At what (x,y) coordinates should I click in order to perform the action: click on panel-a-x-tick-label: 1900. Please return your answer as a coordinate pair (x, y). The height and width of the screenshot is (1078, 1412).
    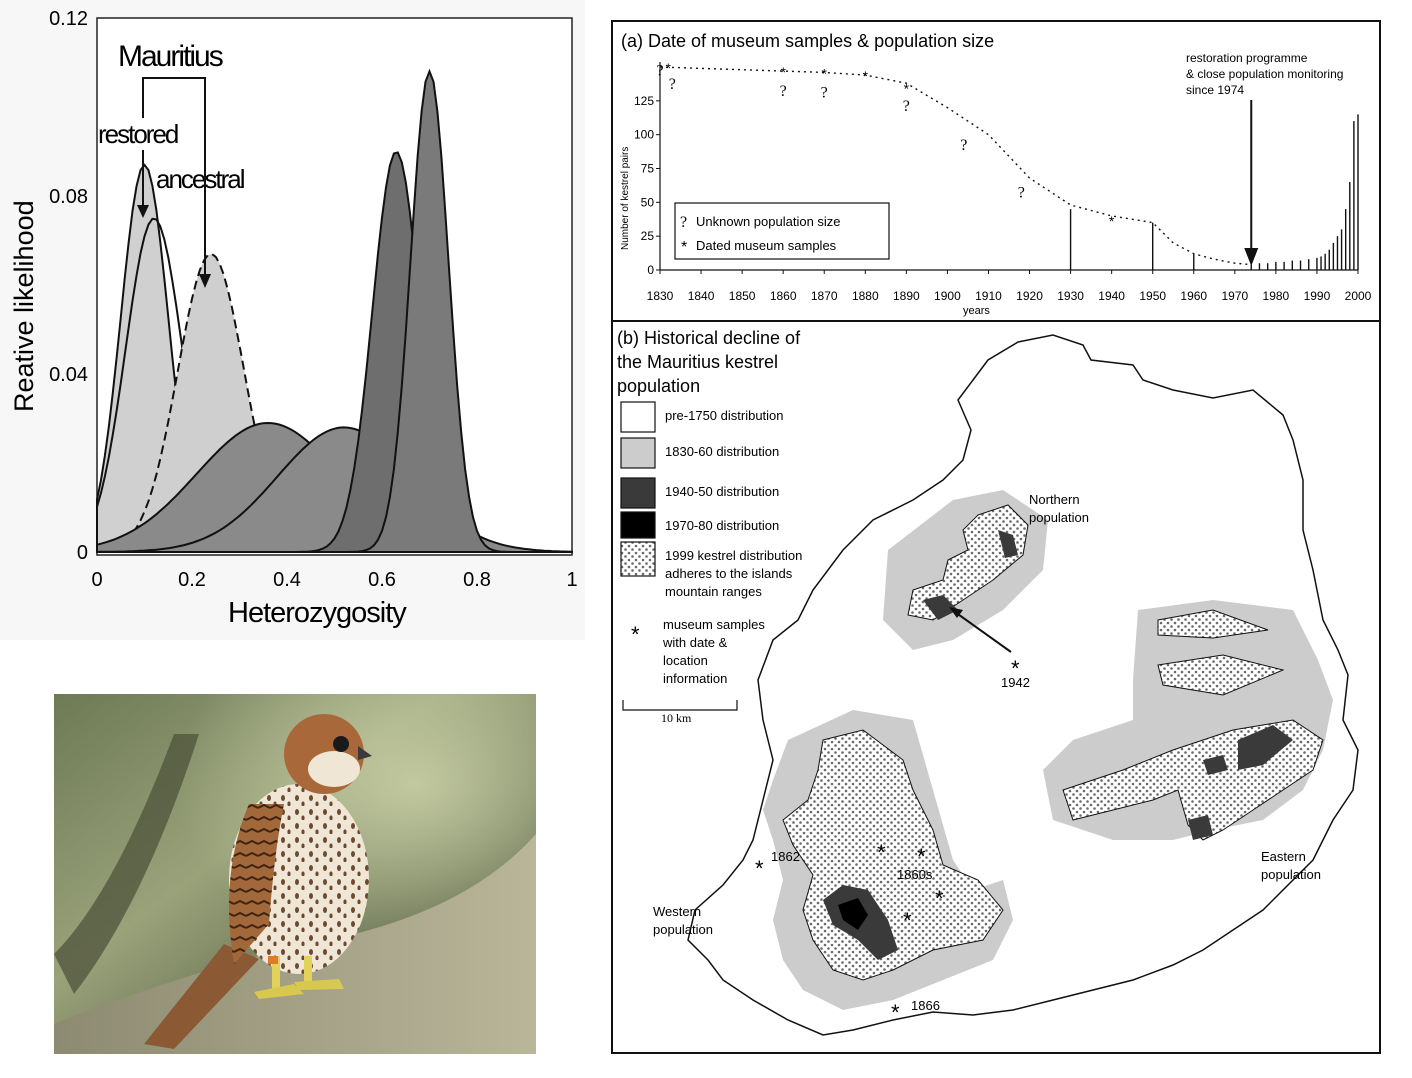
    Looking at the image, I should click on (947, 296).